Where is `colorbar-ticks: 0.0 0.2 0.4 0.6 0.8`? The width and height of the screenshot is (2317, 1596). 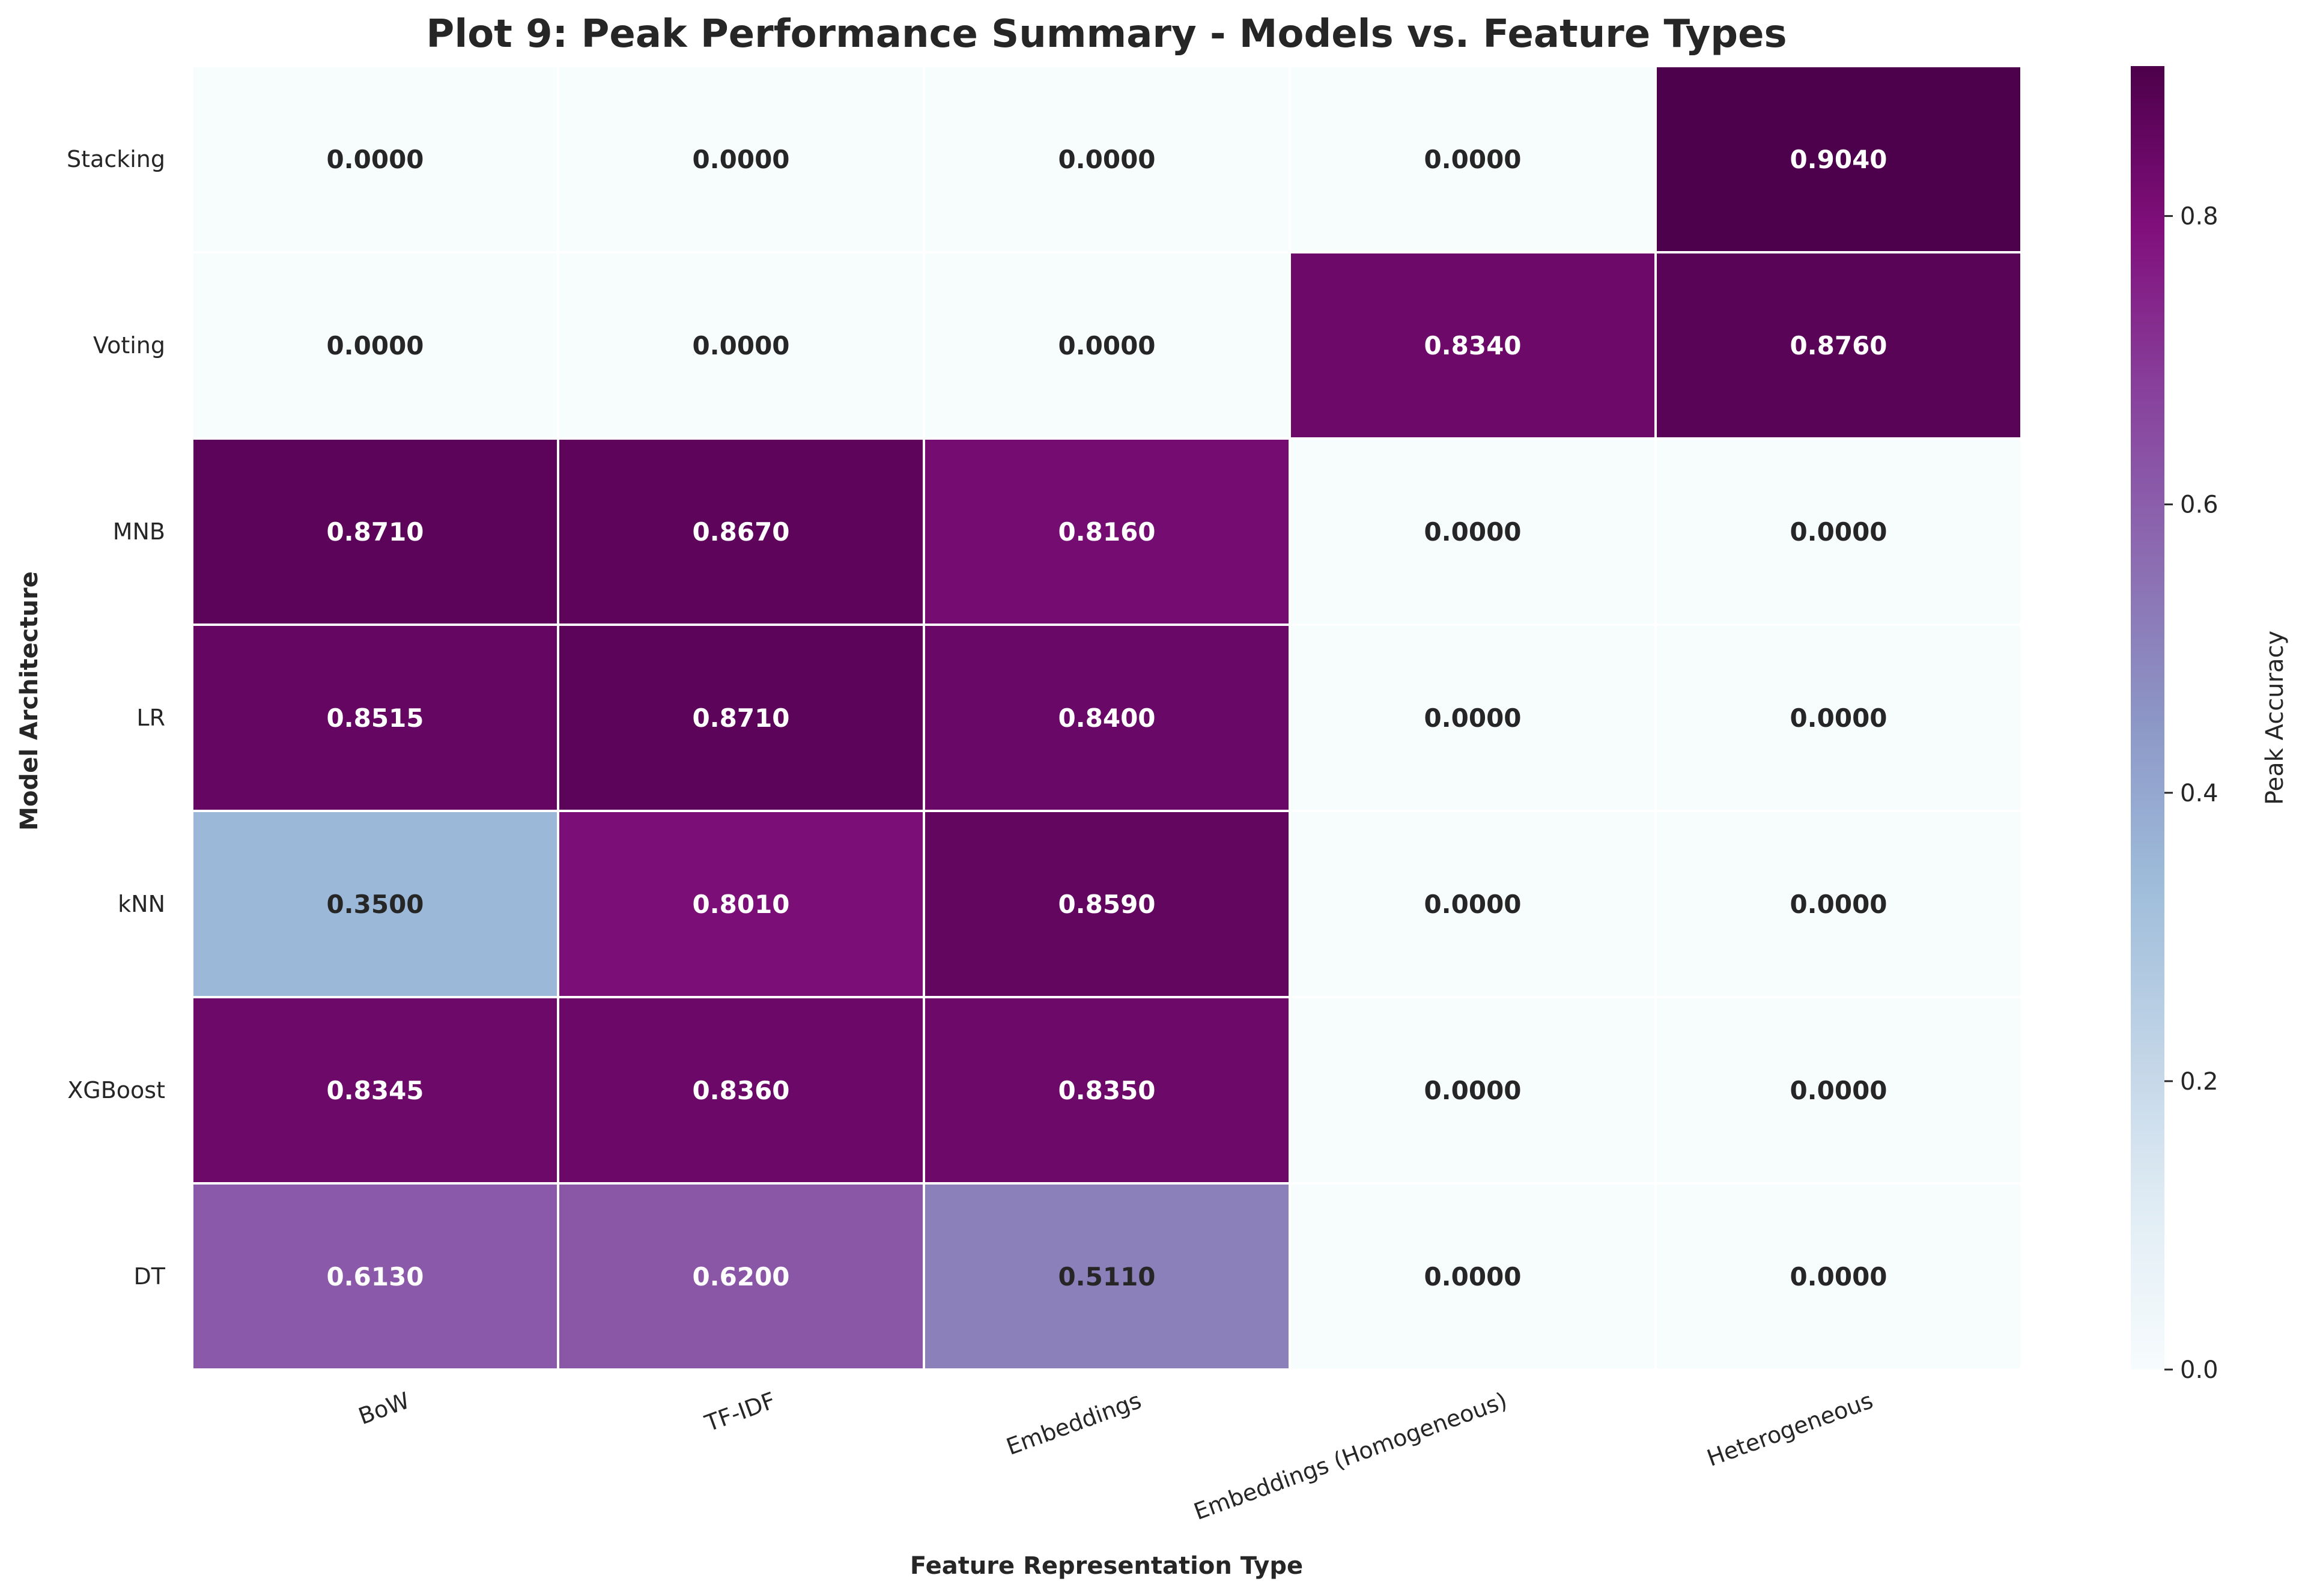 colorbar-ticks: 0.0 0.2 0.4 0.6 0.8 is located at coordinates (2191, 793).